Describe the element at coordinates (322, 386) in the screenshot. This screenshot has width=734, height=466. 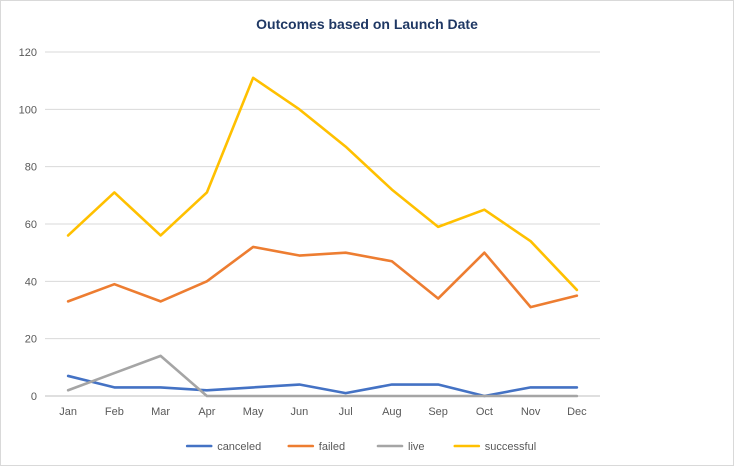
I see `series-line-canceled` at that location.